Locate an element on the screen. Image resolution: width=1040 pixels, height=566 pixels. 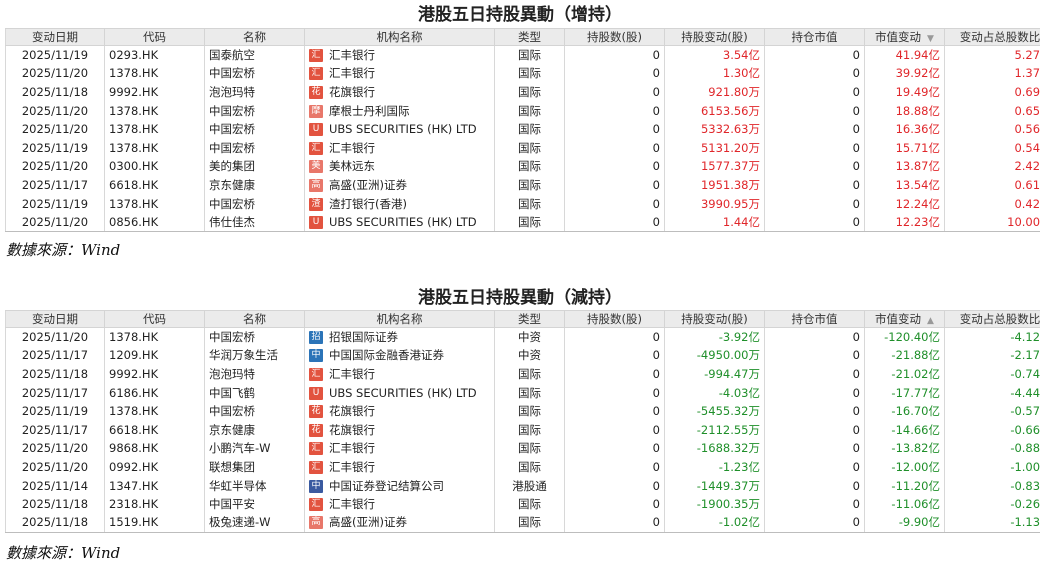
cell-code: 0992.HK is located at coordinates (154, 467).